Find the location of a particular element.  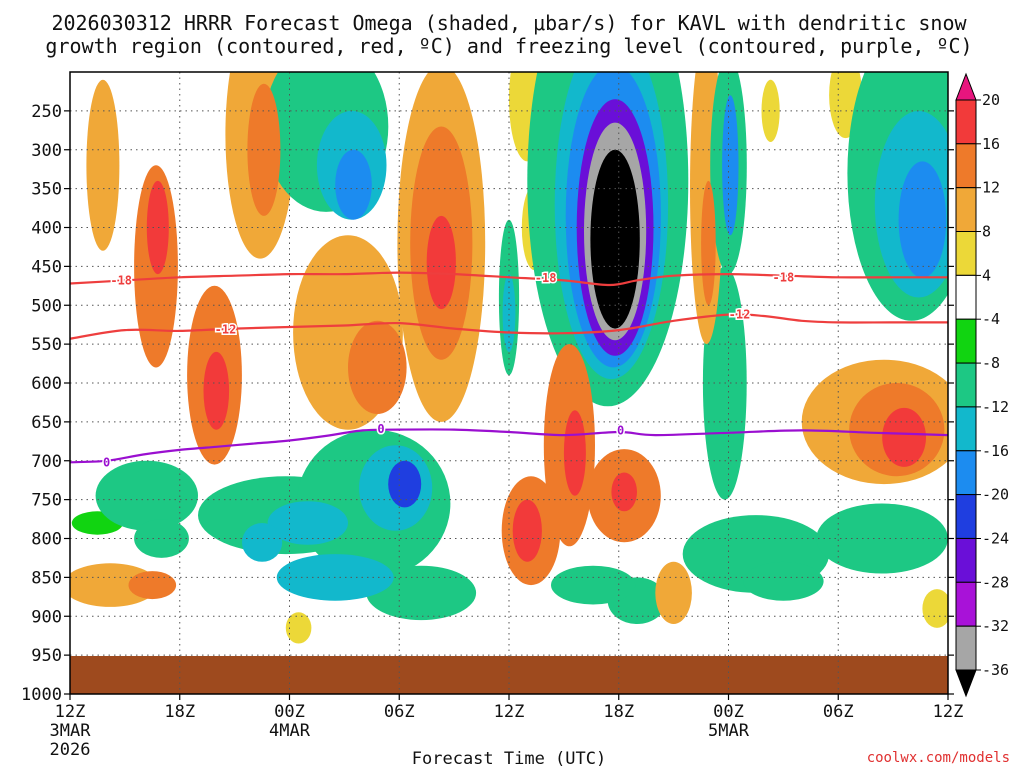

y-tick-label: 450 is located at coordinates (46, 267).